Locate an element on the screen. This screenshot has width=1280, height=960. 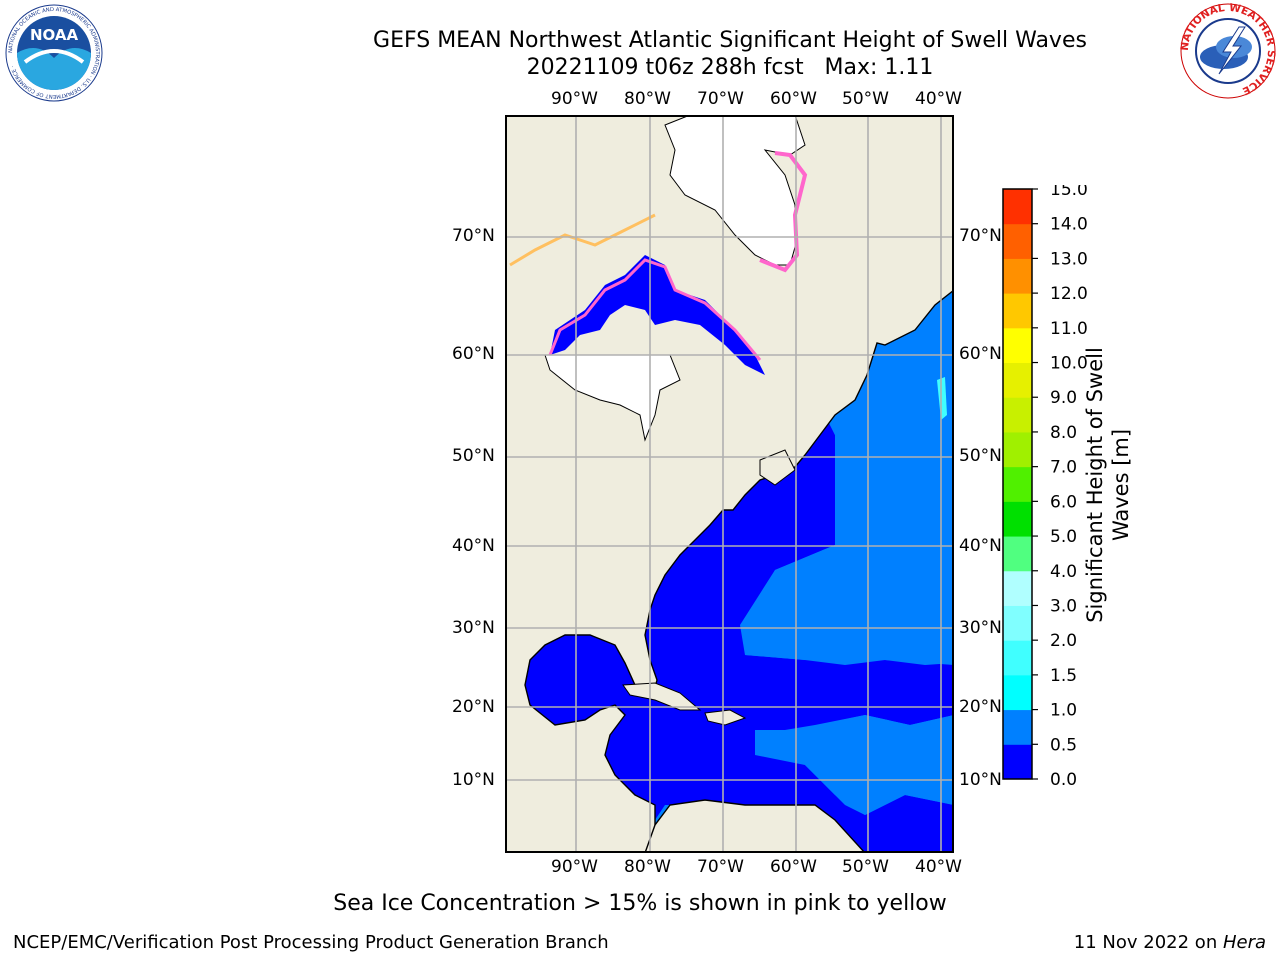
colorbar-tick-label: 0.5 is located at coordinates (1063, 745).